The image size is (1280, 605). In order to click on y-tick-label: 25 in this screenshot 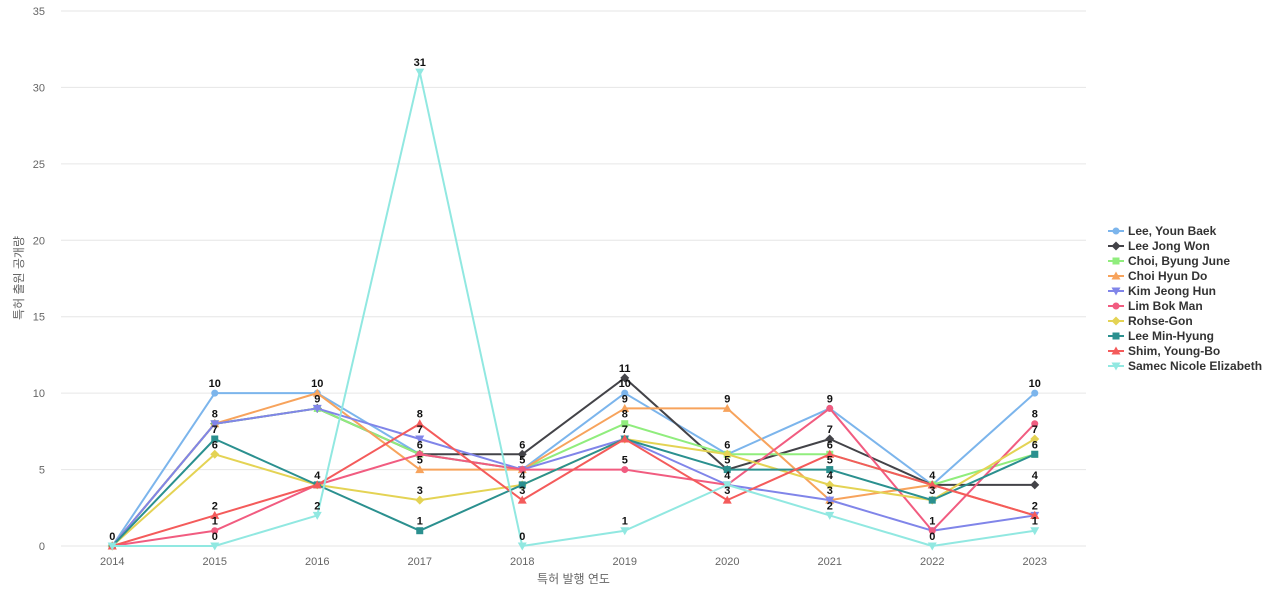, I will do `click(39, 165)`.